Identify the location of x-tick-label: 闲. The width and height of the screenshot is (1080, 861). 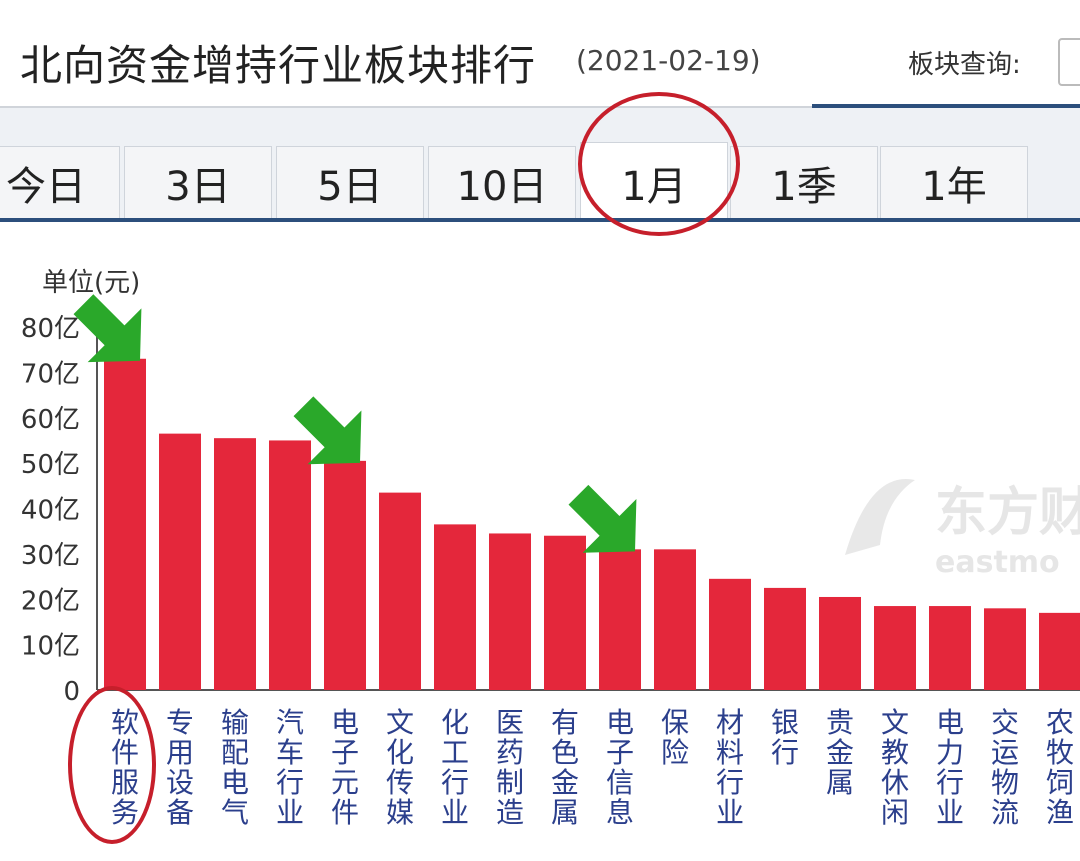
(895, 812).